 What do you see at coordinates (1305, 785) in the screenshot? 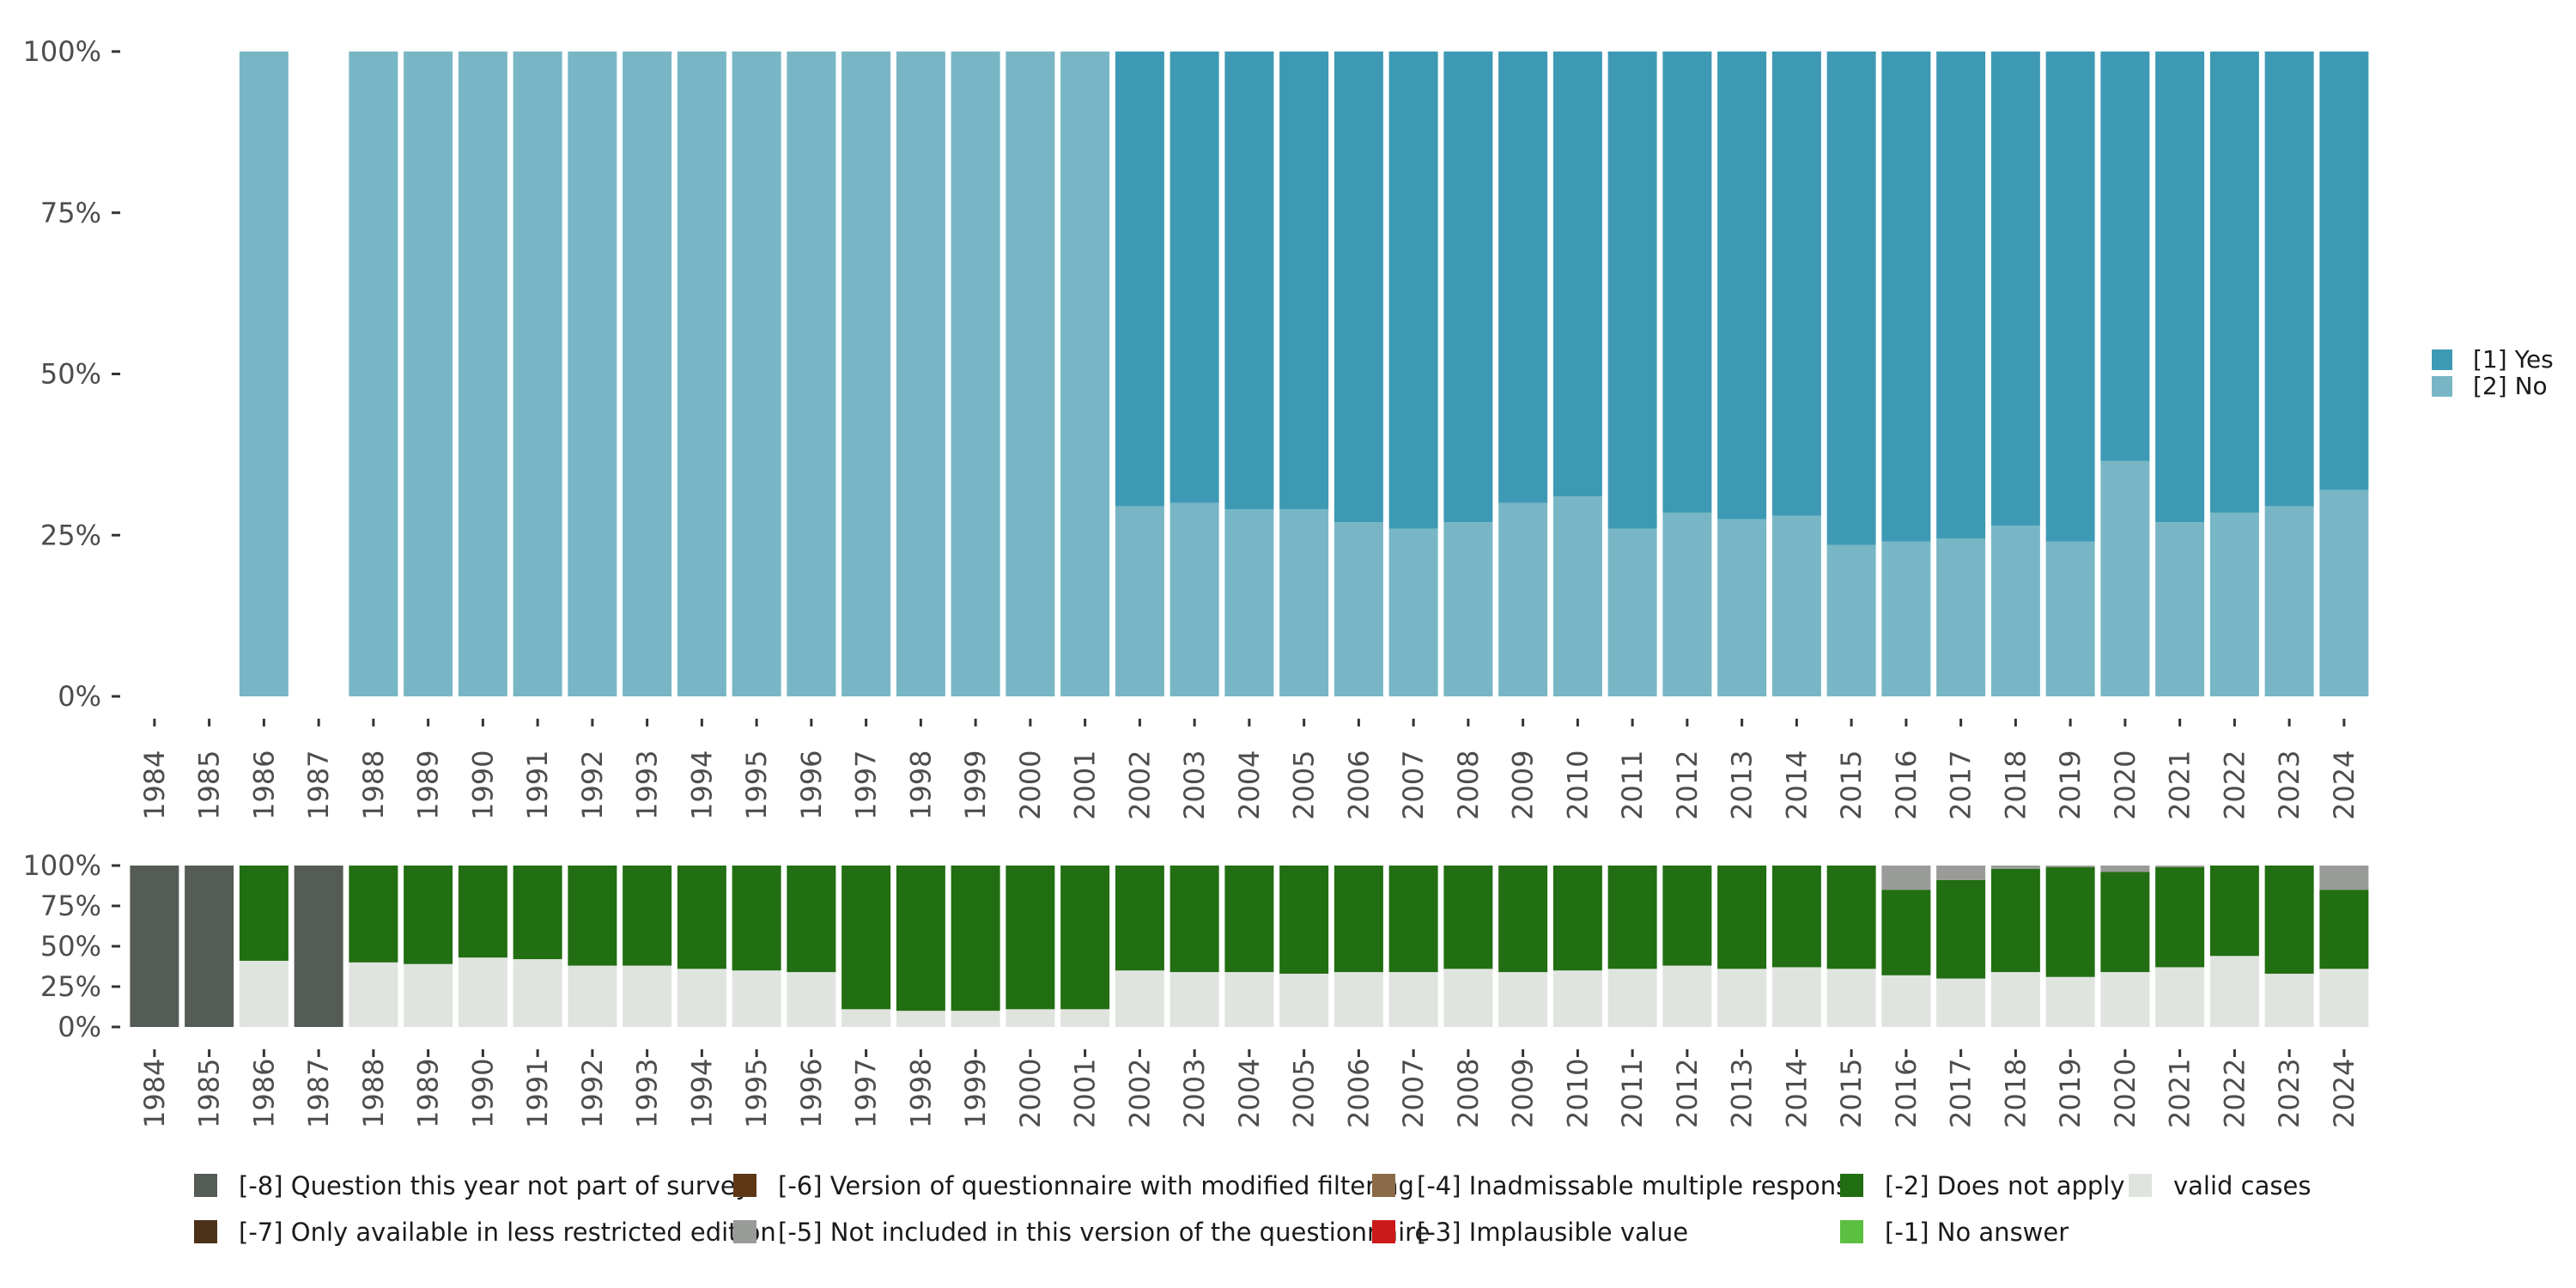
I see `x-tick-label-top-2005: 2005` at bounding box center [1305, 785].